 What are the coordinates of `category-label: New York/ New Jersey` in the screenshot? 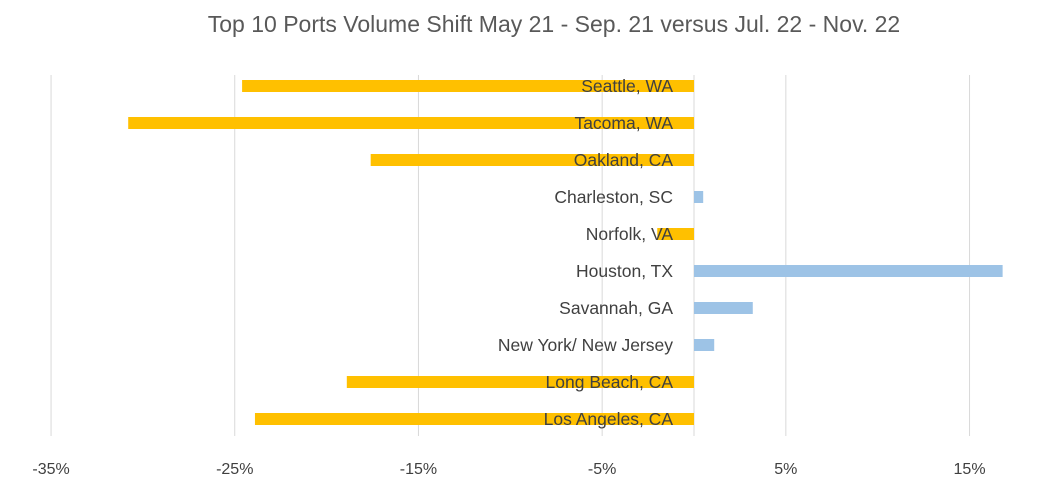 It's located at (585, 345).